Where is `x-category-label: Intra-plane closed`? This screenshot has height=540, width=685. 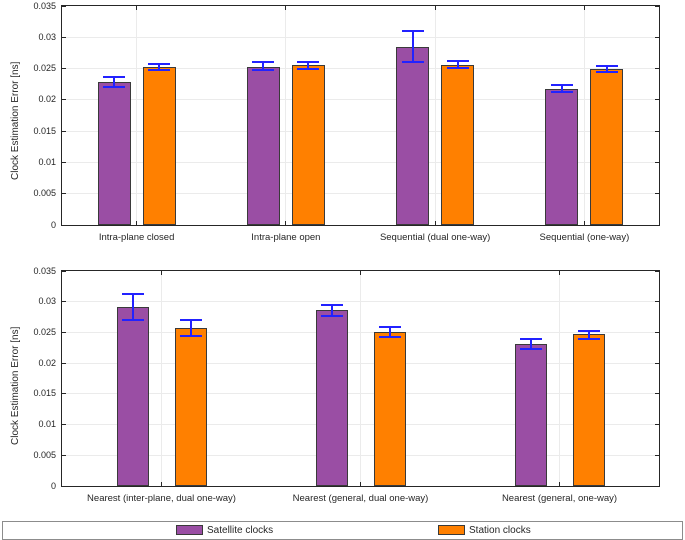
x-category-label: Intra-plane closed is located at coordinates (136, 237).